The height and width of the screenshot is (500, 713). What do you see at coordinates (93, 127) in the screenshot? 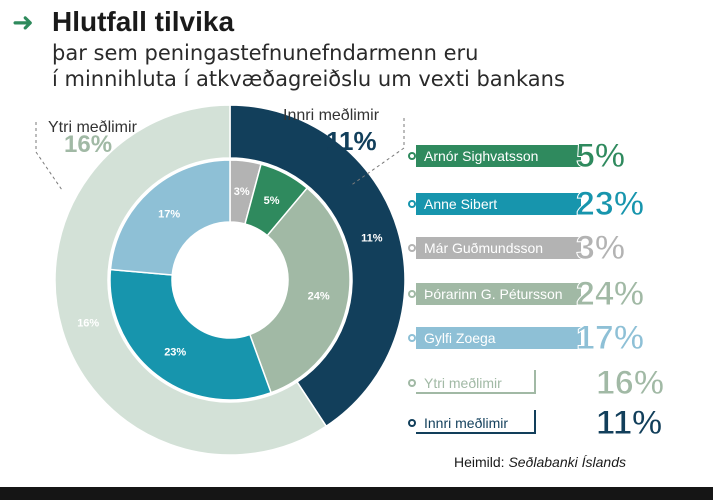
I see `callout-ytri-label: Ytri meðlimir` at bounding box center [93, 127].